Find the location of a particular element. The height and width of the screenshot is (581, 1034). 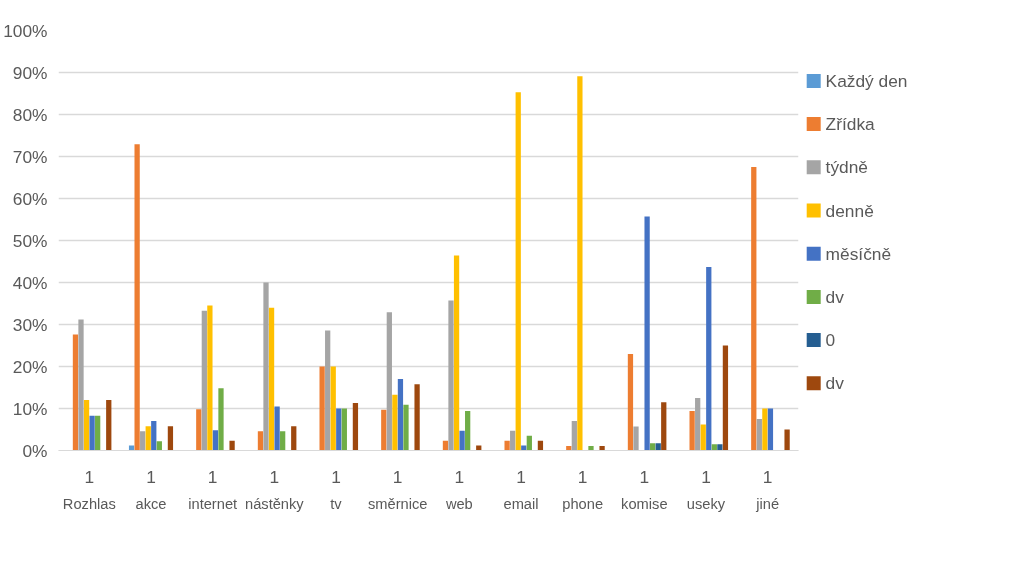

y-tick-label: 60% is located at coordinates (30, 198).